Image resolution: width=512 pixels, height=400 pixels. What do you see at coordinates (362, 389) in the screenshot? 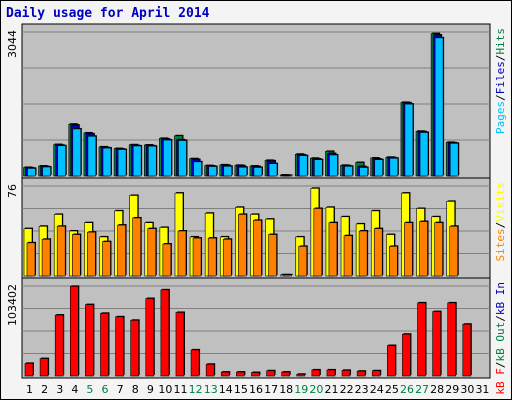
I see `x-tick-label-day-23: 23` at bounding box center [362, 389].